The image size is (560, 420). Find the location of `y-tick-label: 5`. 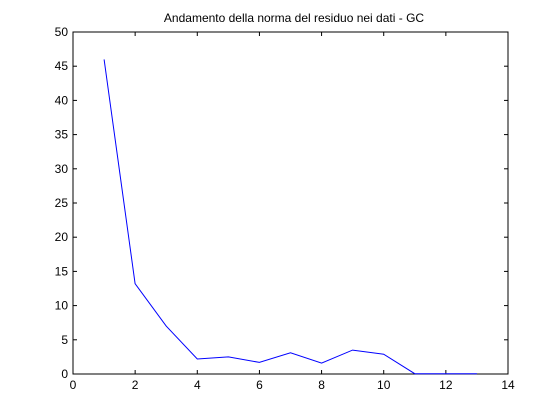

y-tick-label: 5 is located at coordinates (64, 340).